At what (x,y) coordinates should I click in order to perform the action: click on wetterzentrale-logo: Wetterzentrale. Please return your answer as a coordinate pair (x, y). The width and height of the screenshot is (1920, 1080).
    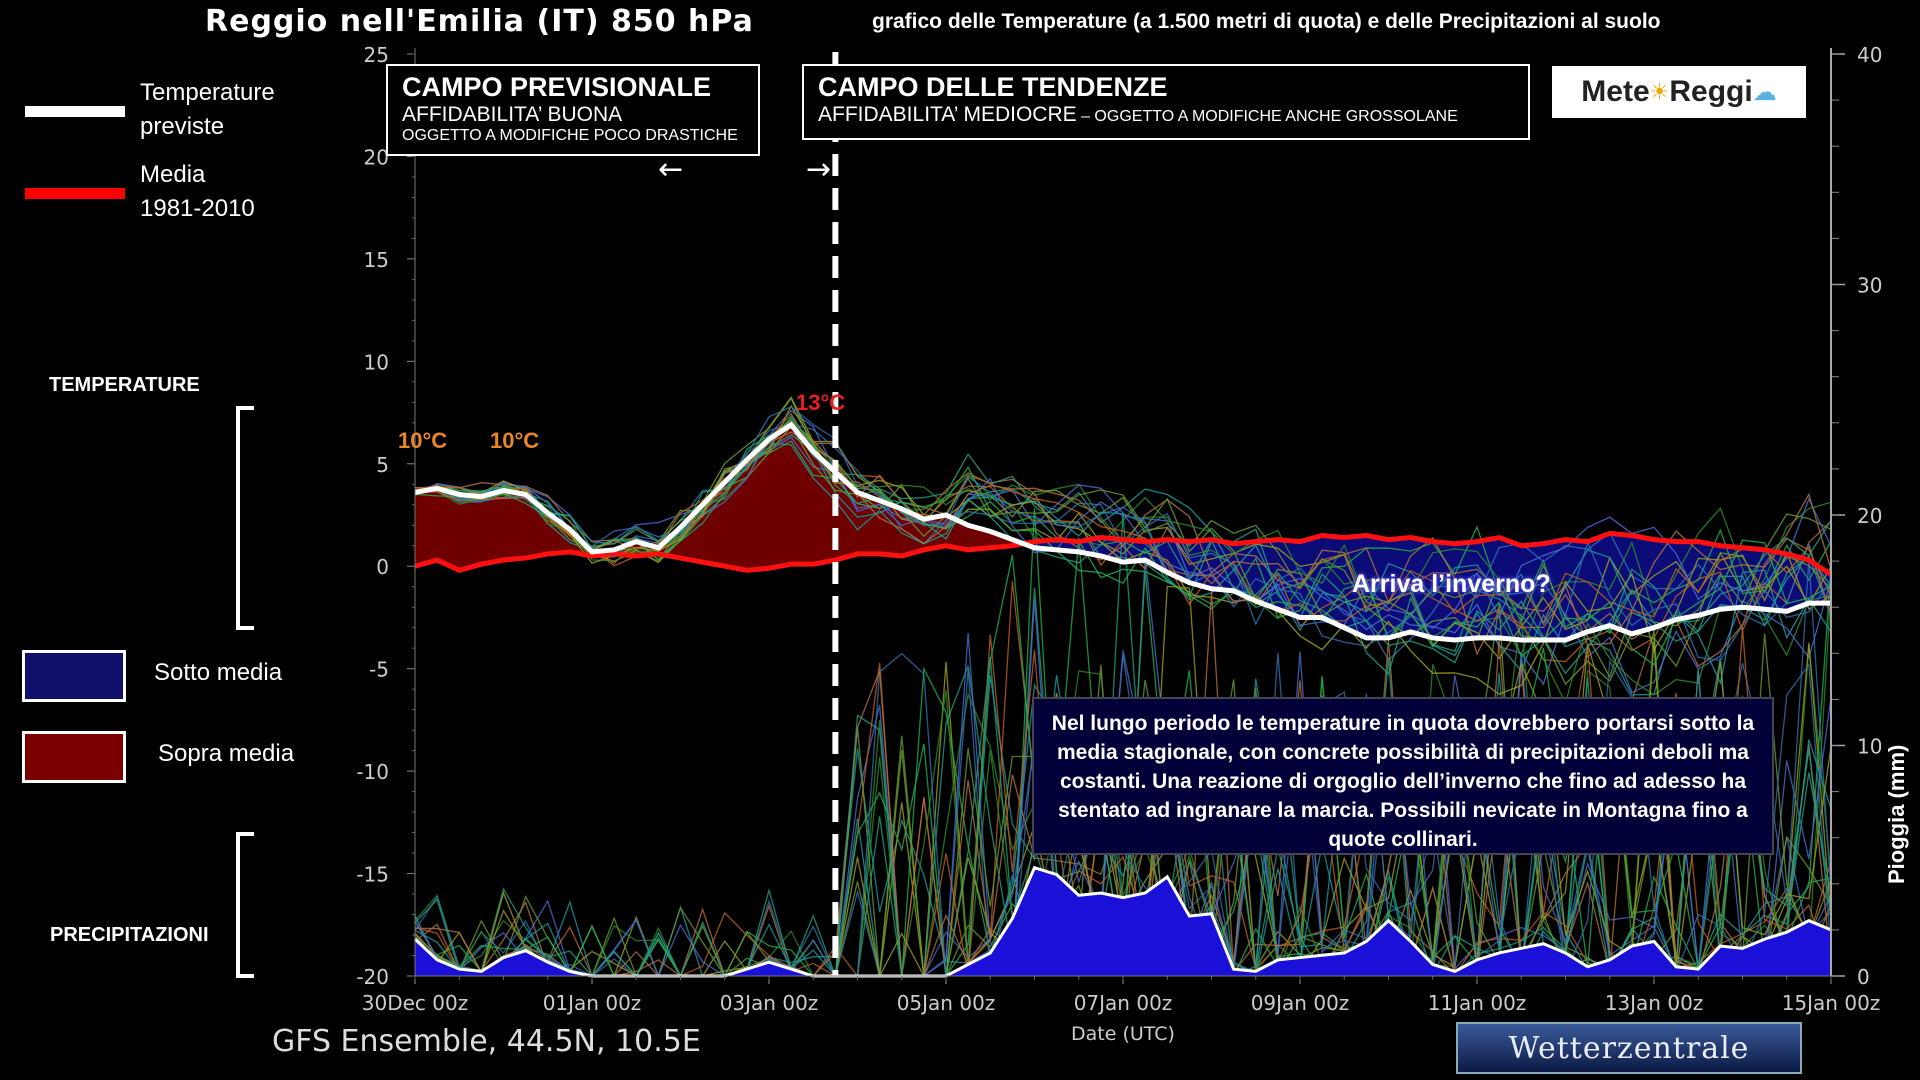
    Looking at the image, I should click on (1629, 1048).